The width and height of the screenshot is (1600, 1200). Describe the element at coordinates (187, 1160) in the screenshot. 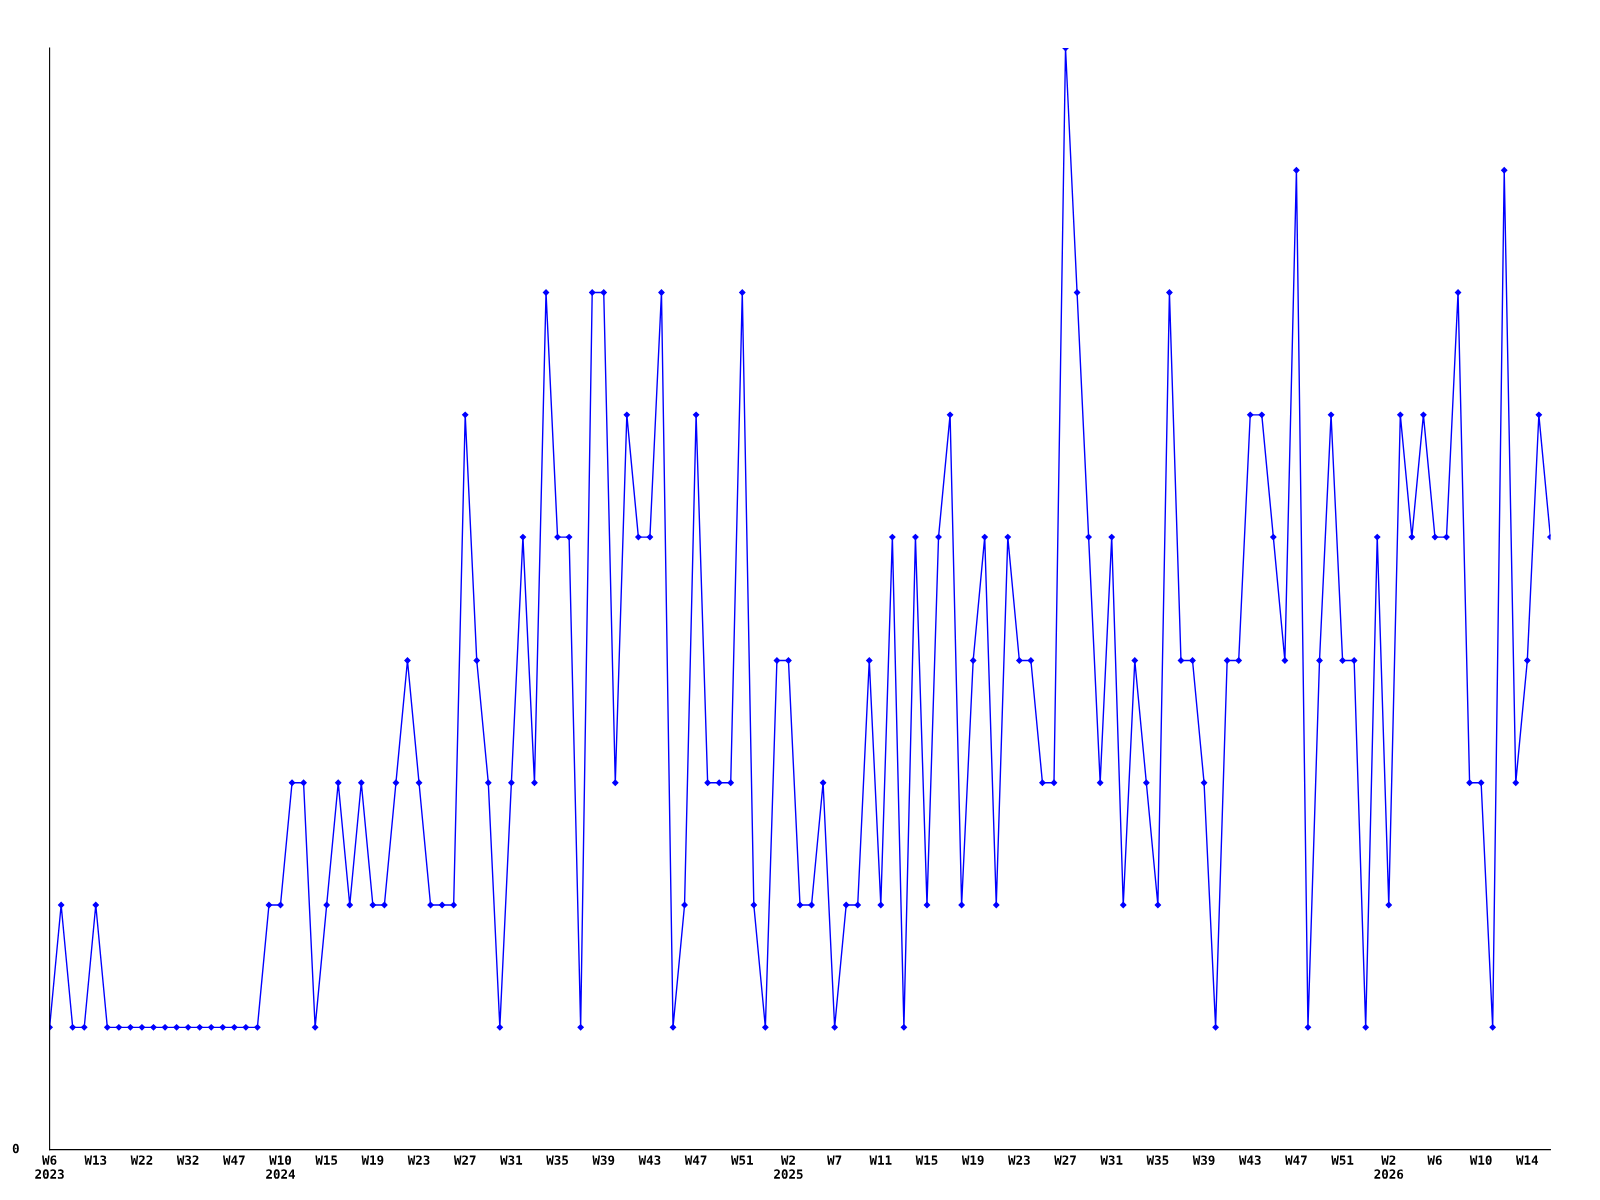

I see `x-tick-label: W32` at that location.